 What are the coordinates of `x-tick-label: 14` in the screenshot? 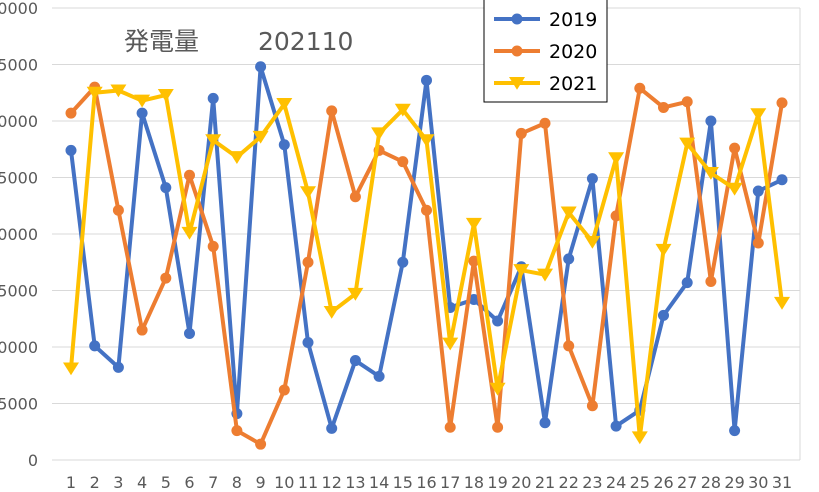 It's located at (379, 482).